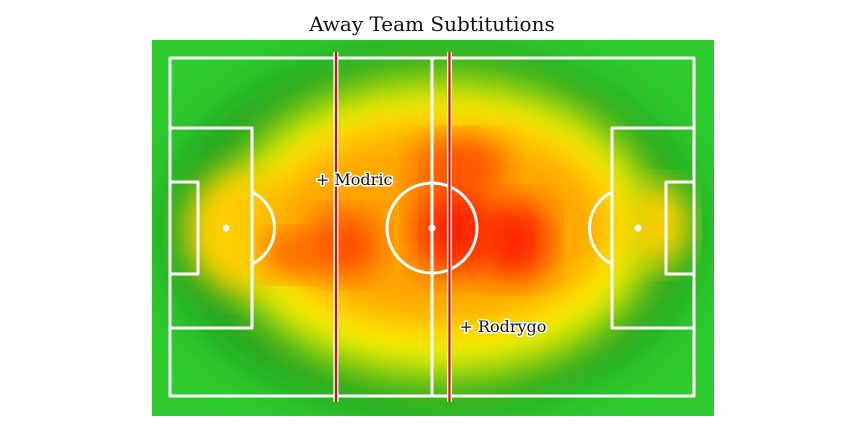 Image resolution: width=864 pixels, height=432 pixels. I want to click on right-six-yard-box, so click(680, 228).